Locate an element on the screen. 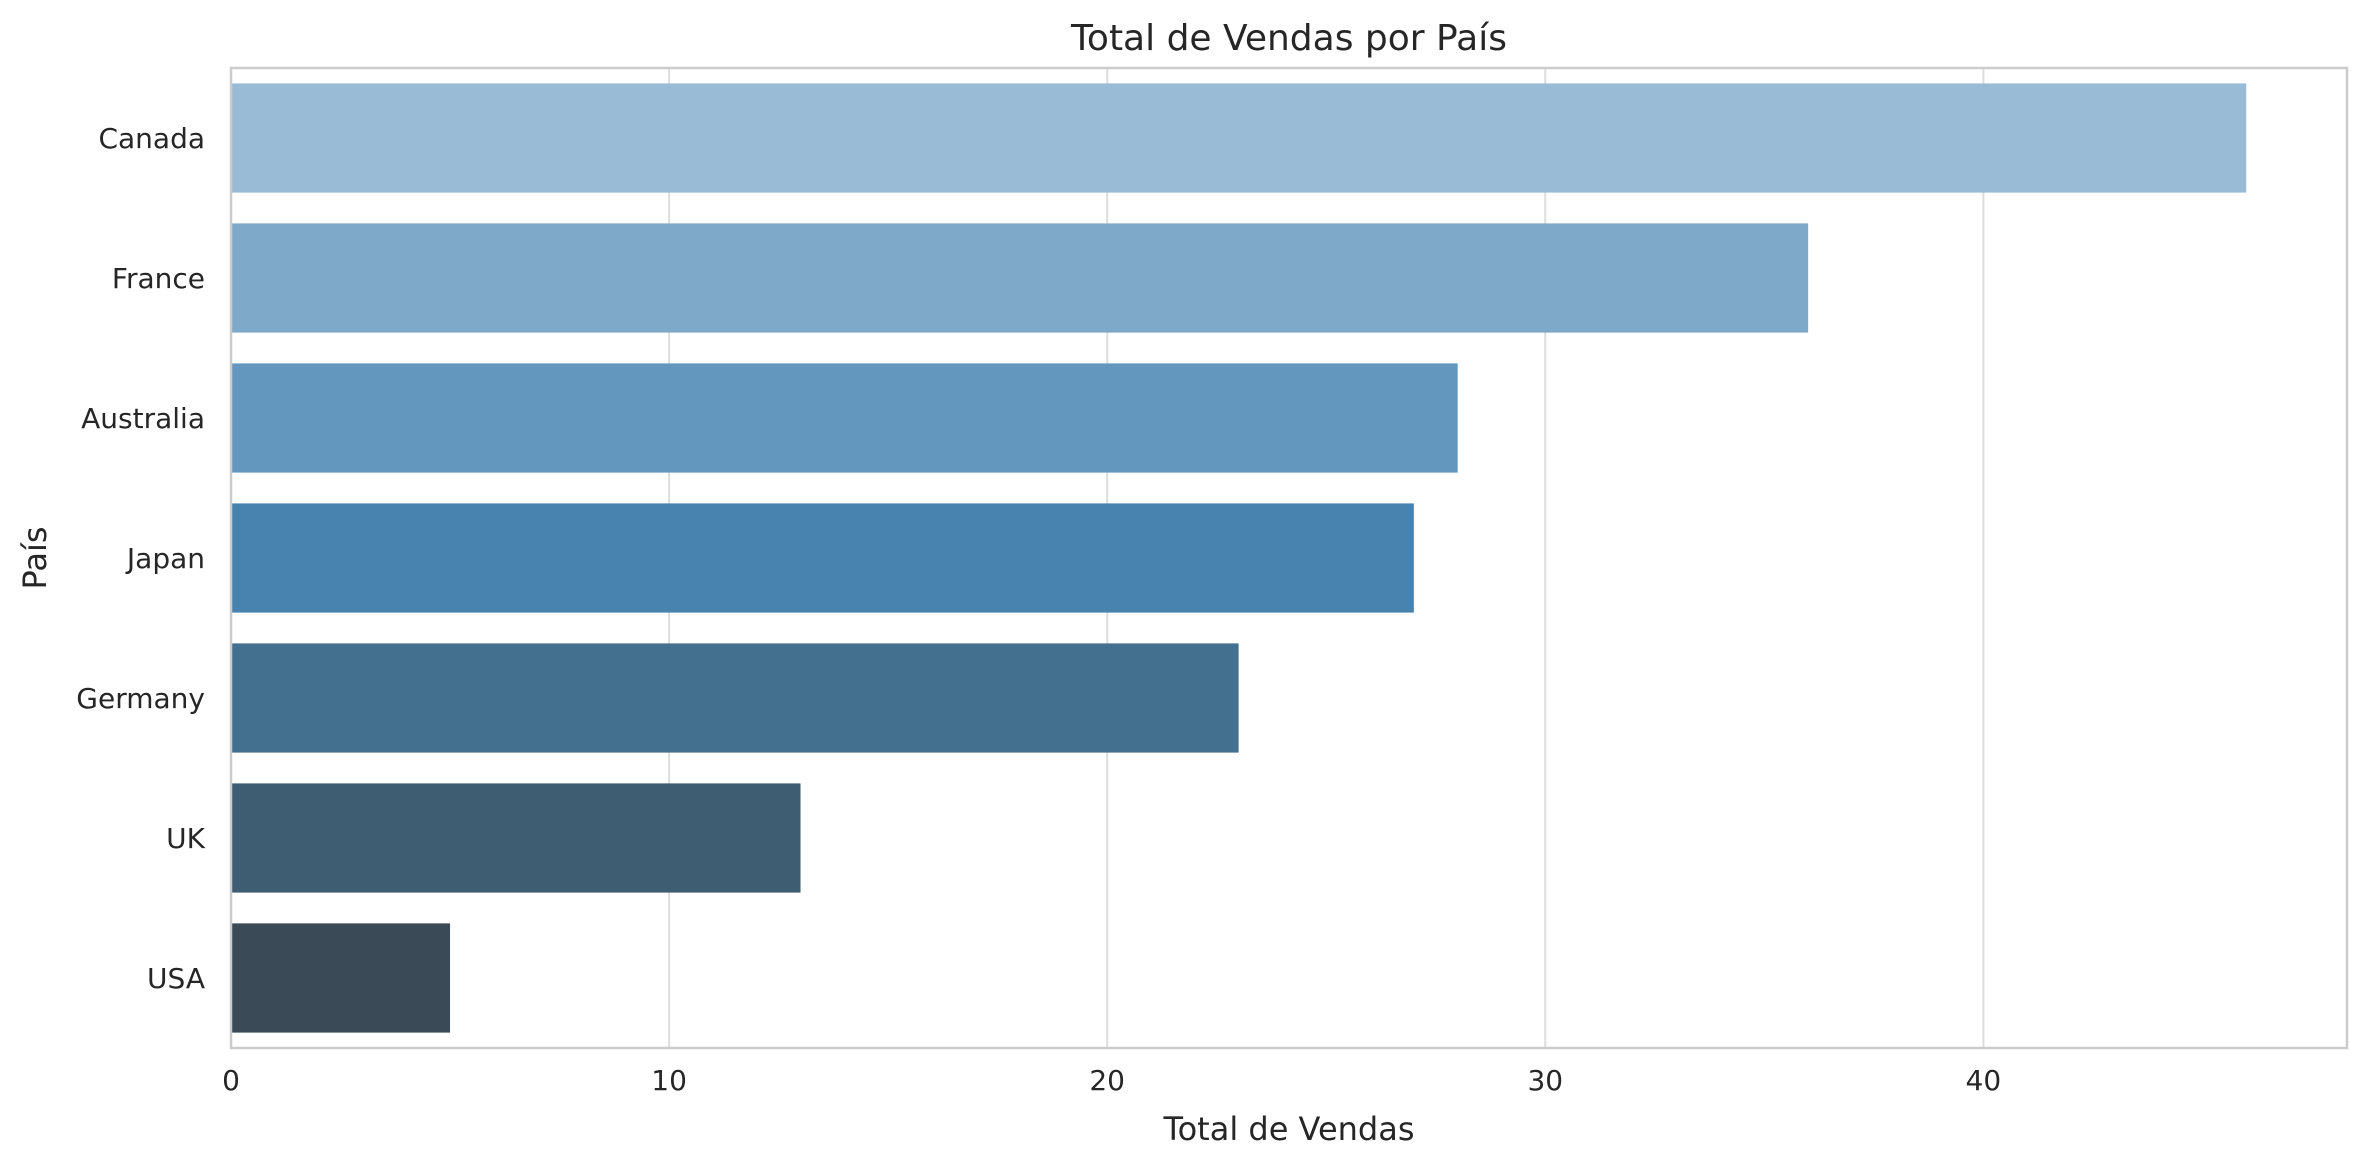 This screenshot has height=1168, width=2368. x-tick-label: 10 is located at coordinates (669, 1080).